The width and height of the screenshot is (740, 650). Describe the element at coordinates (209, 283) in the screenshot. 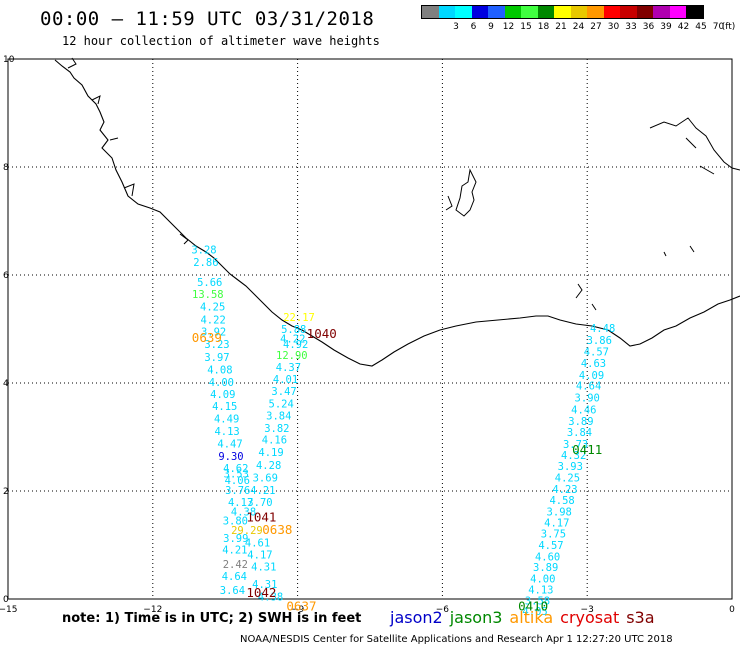

I see `wave-height-reading: 5.66` at that location.